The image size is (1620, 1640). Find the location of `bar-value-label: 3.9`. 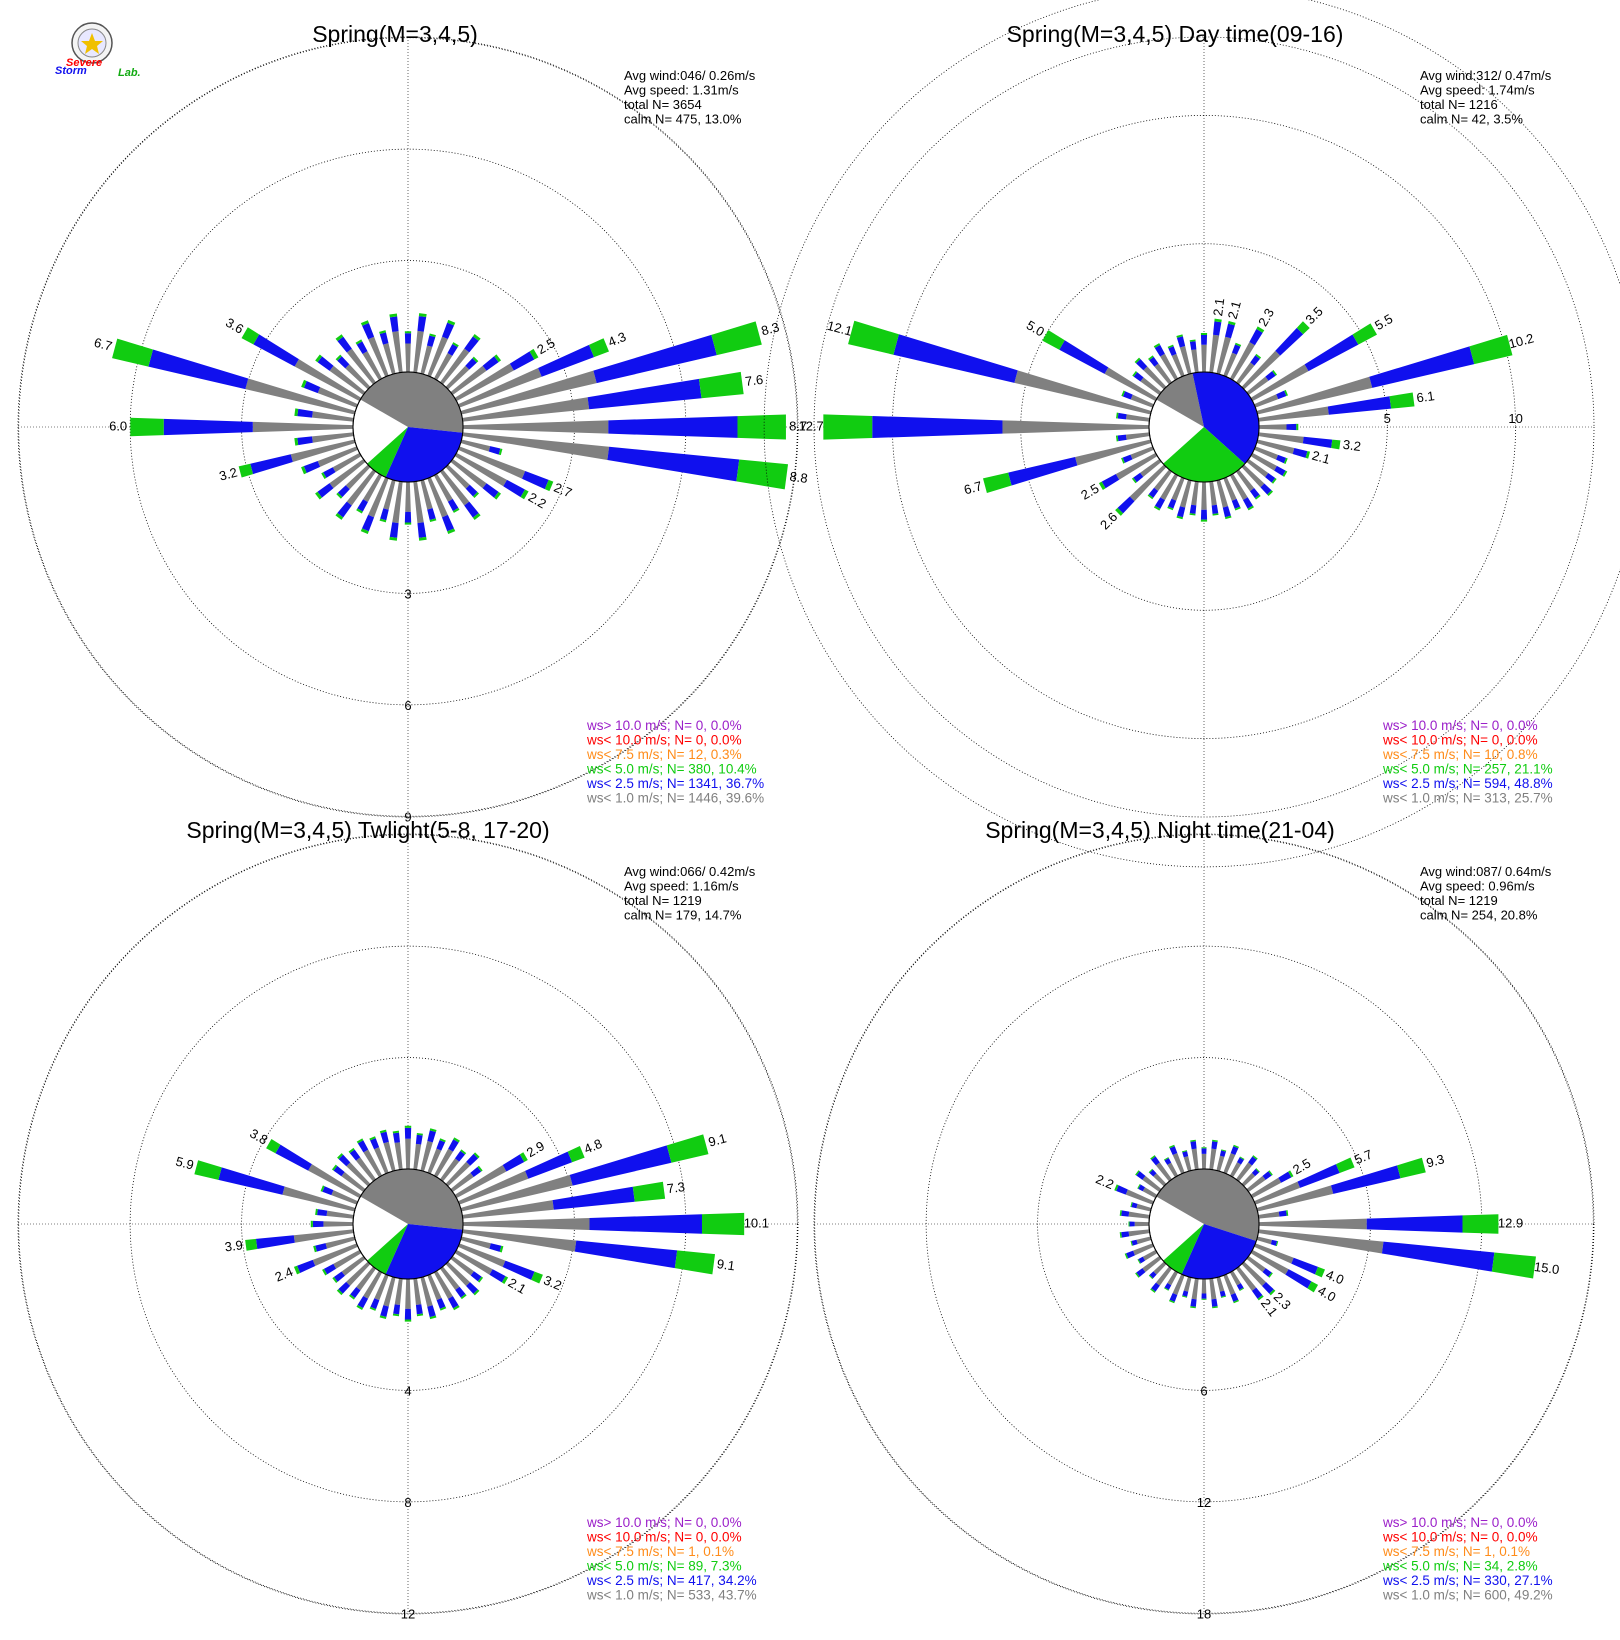

bar-value-label: 3.9 is located at coordinates (234, 1245).